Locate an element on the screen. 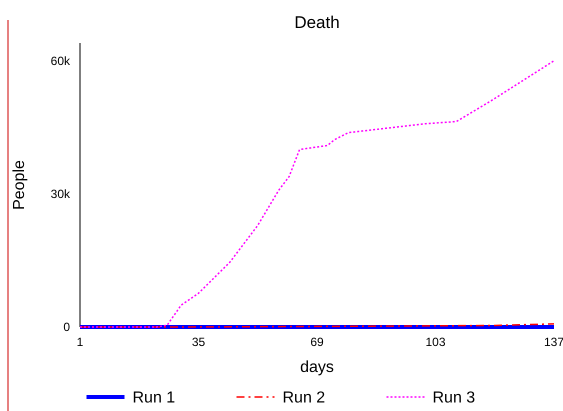 This screenshot has height=411, width=563. y-tick-label: 0 is located at coordinates (66, 327).